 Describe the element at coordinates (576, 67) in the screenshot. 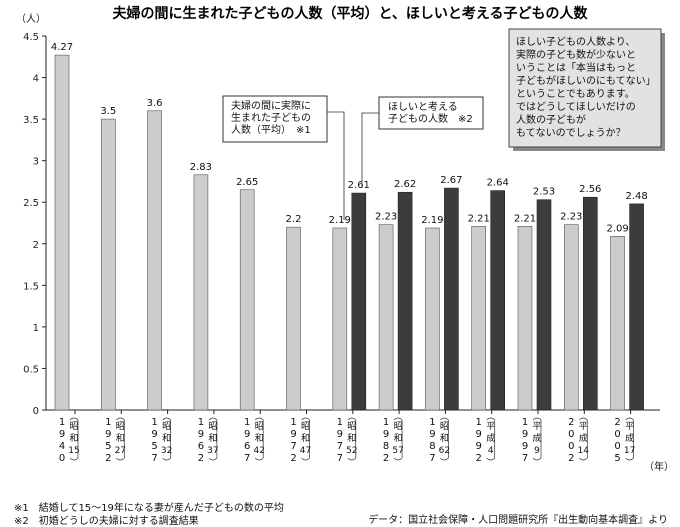

I see `annotation-line: いうことは「本当はもっと` at that location.